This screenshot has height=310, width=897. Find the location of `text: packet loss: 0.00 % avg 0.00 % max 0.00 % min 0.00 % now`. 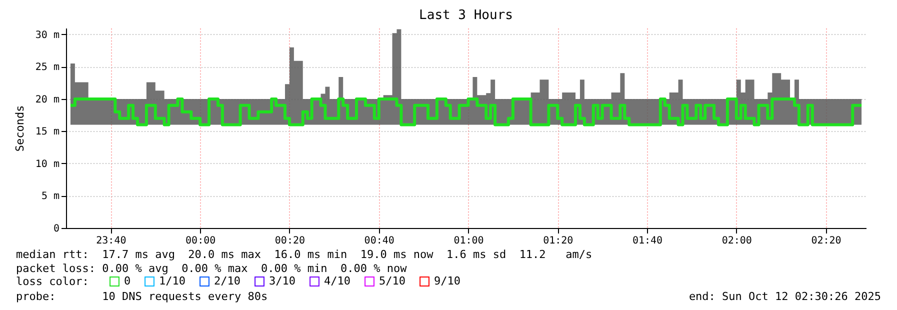

text: packet loss: 0.00 % avg 0.00 % max 0.00 % min 0.00 % now is located at coordinates (211, 268).